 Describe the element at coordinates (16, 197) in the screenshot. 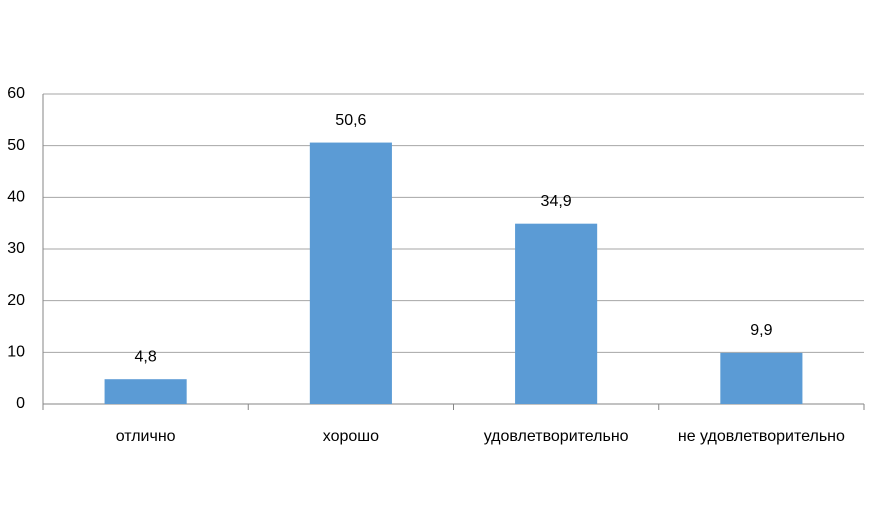

I see `y-tick-label: 40` at that location.